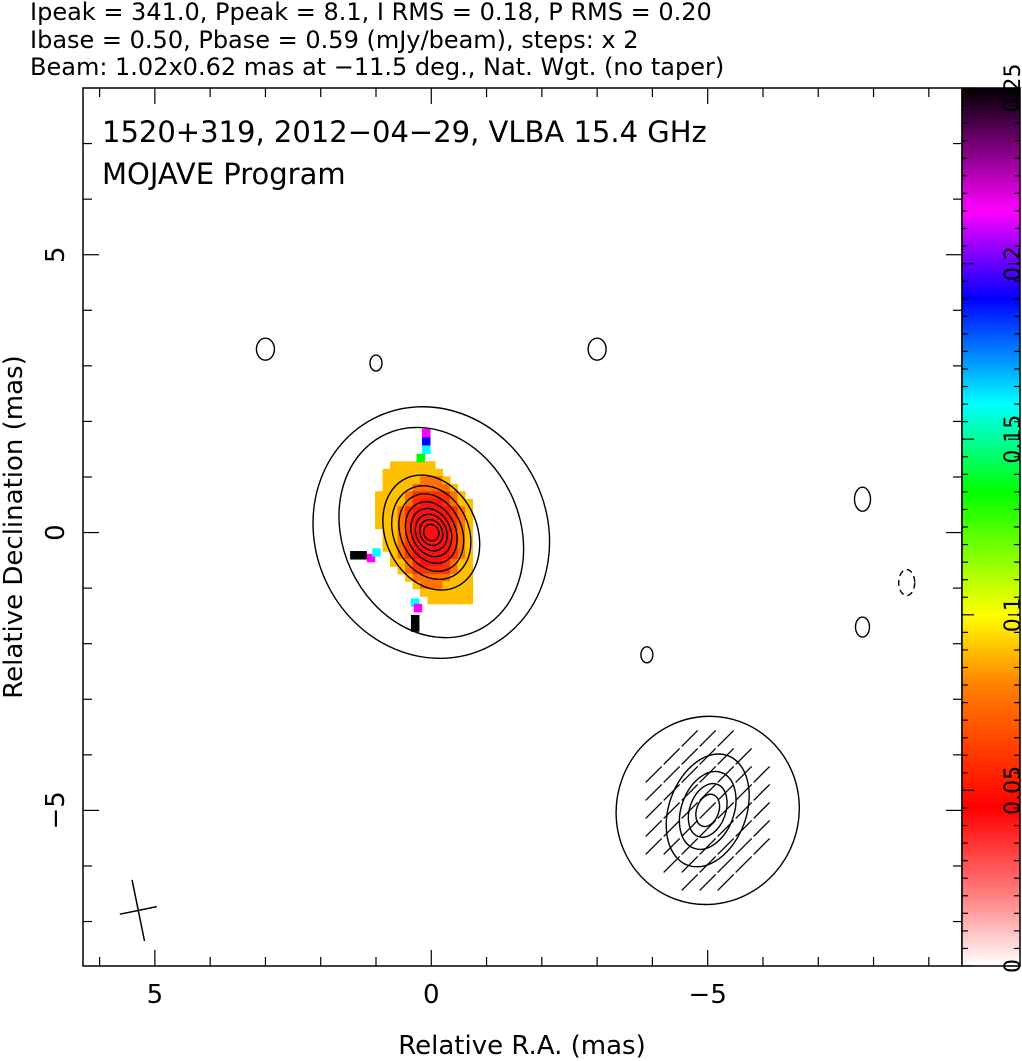 This screenshot has width=1022, height=1061. What do you see at coordinates (1011, 790) in the screenshot?
I see `colorbar-tick-label: 0.05` at bounding box center [1011, 790].